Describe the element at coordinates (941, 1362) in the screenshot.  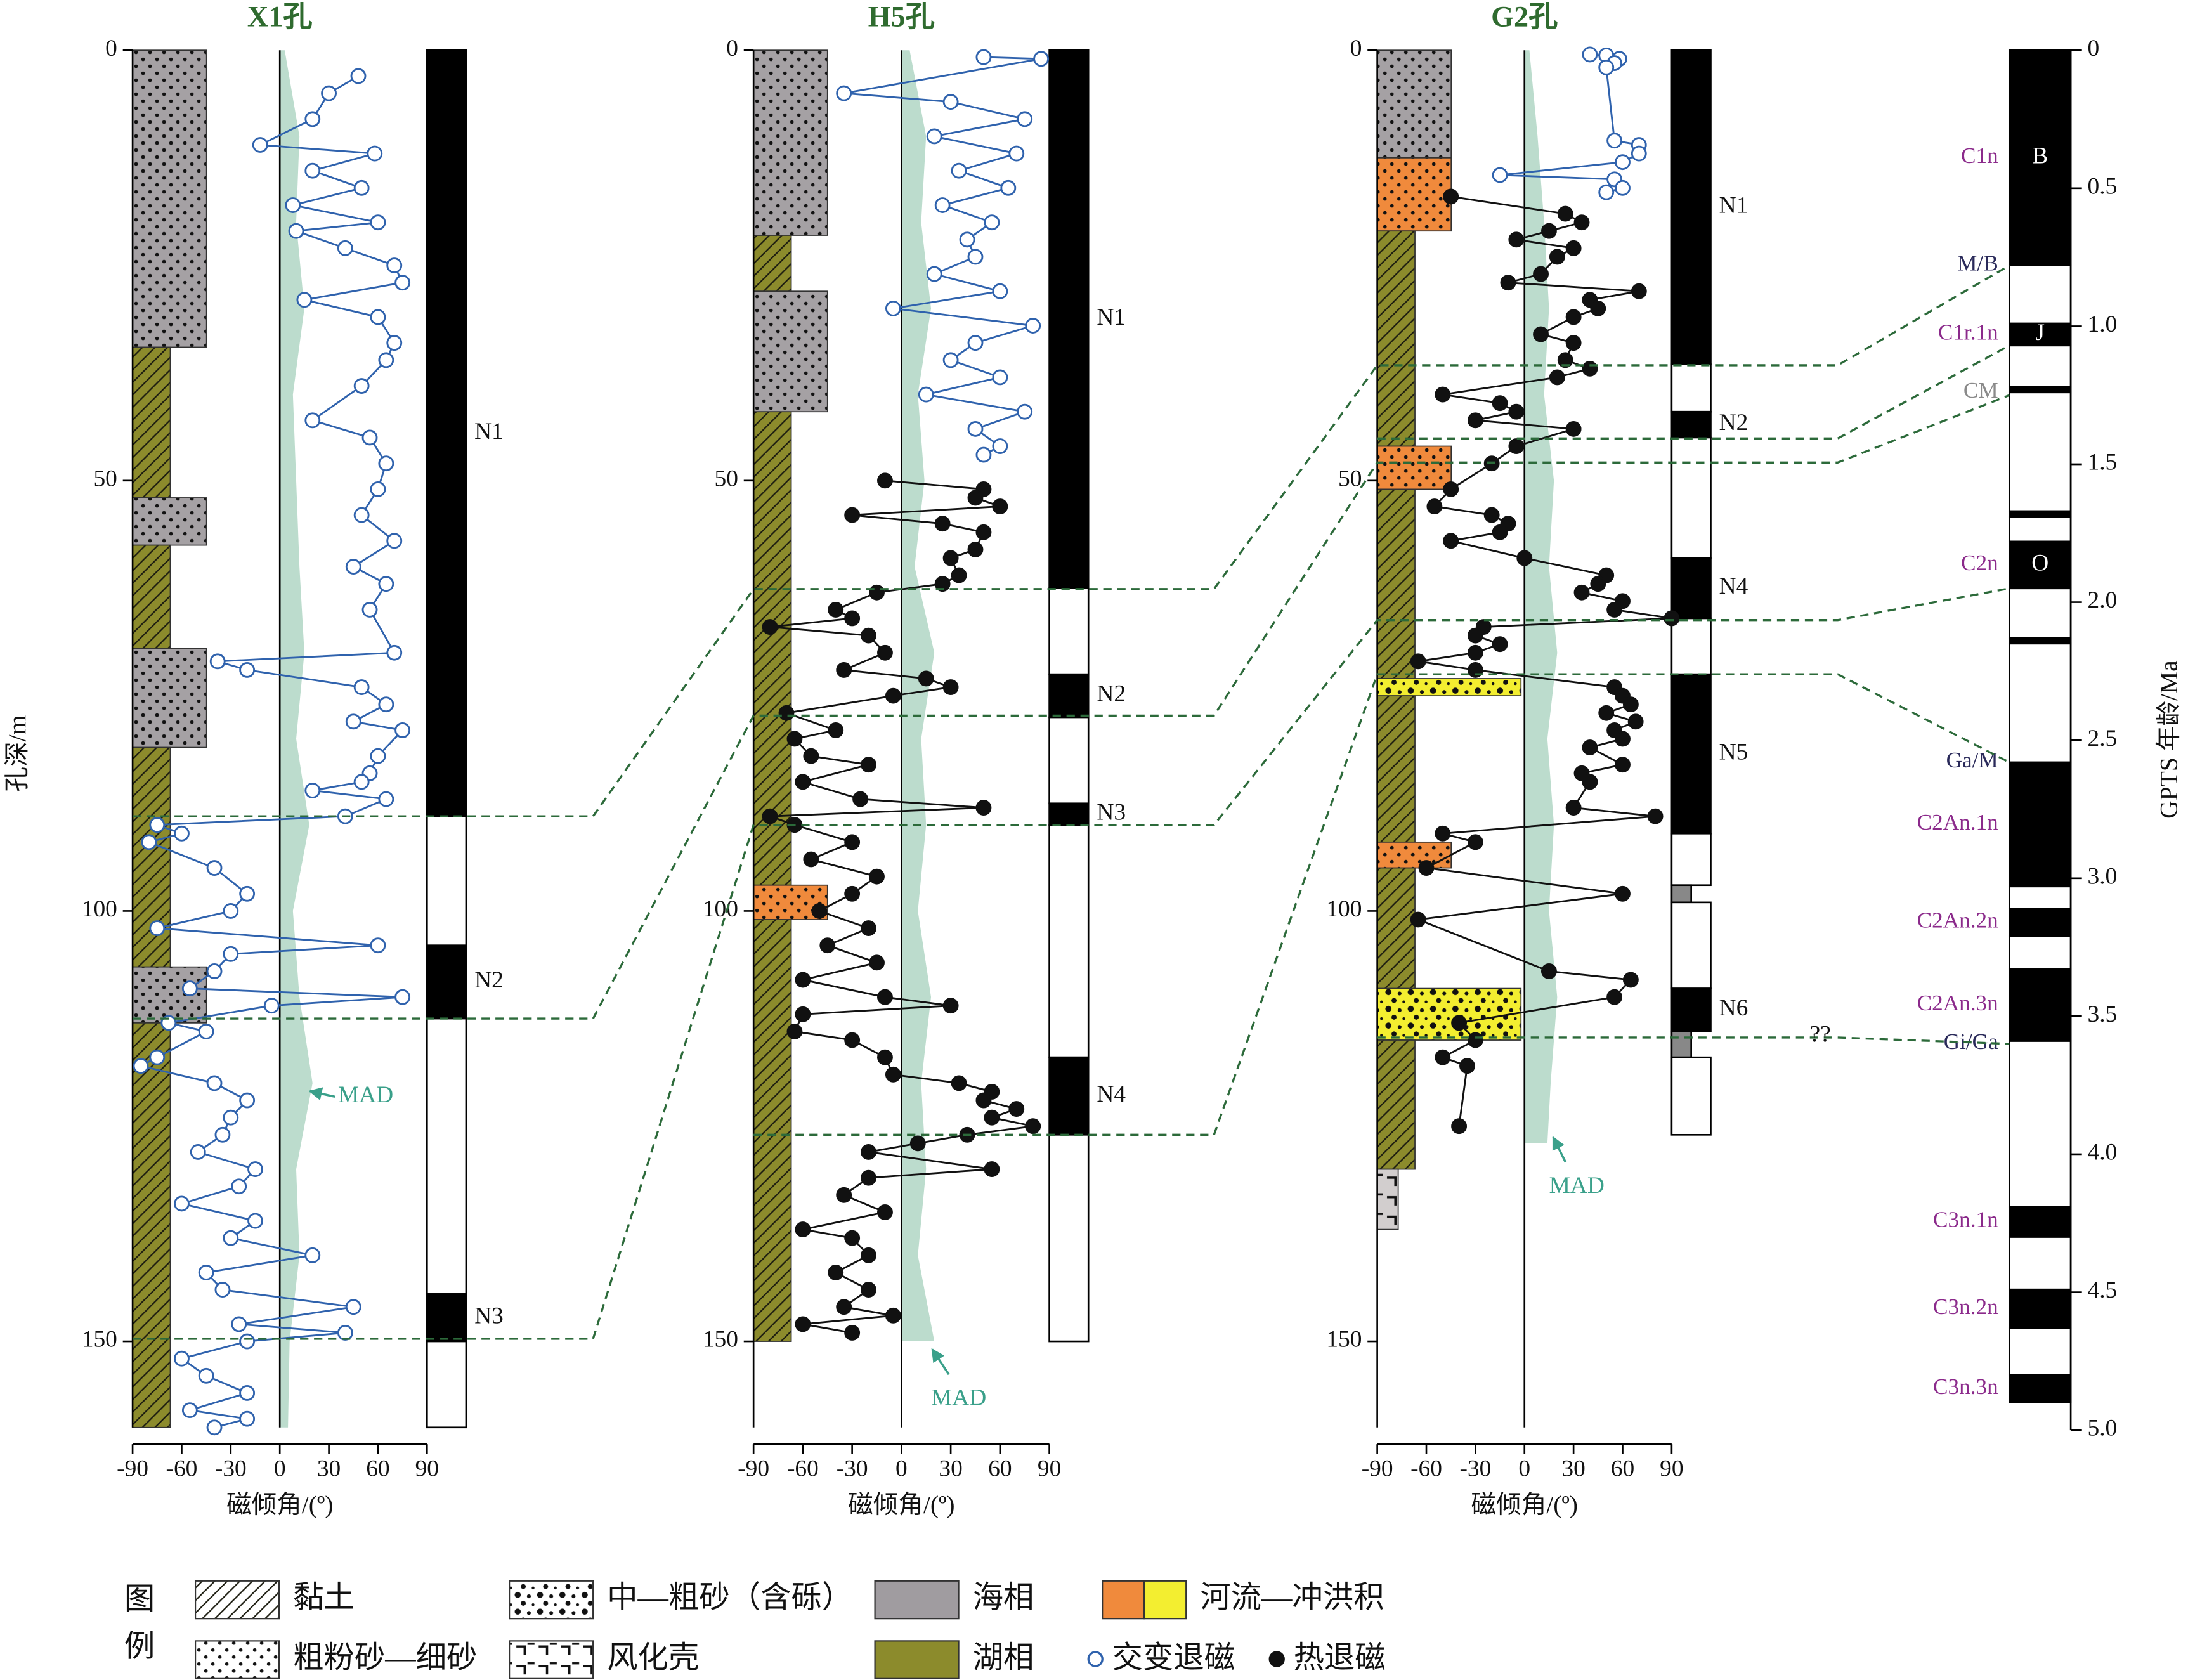
I see `mad-arrow` at that location.